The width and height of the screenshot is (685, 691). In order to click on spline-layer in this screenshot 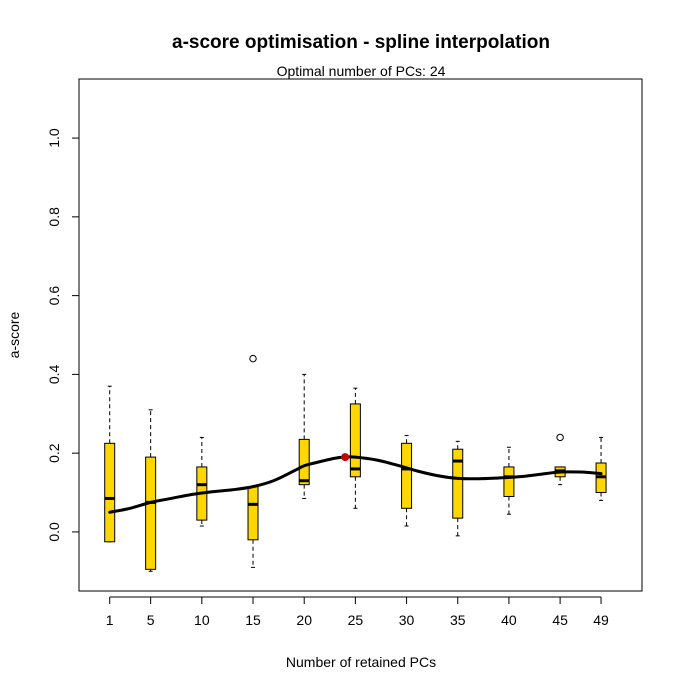, I will do `click(355, 483)`.